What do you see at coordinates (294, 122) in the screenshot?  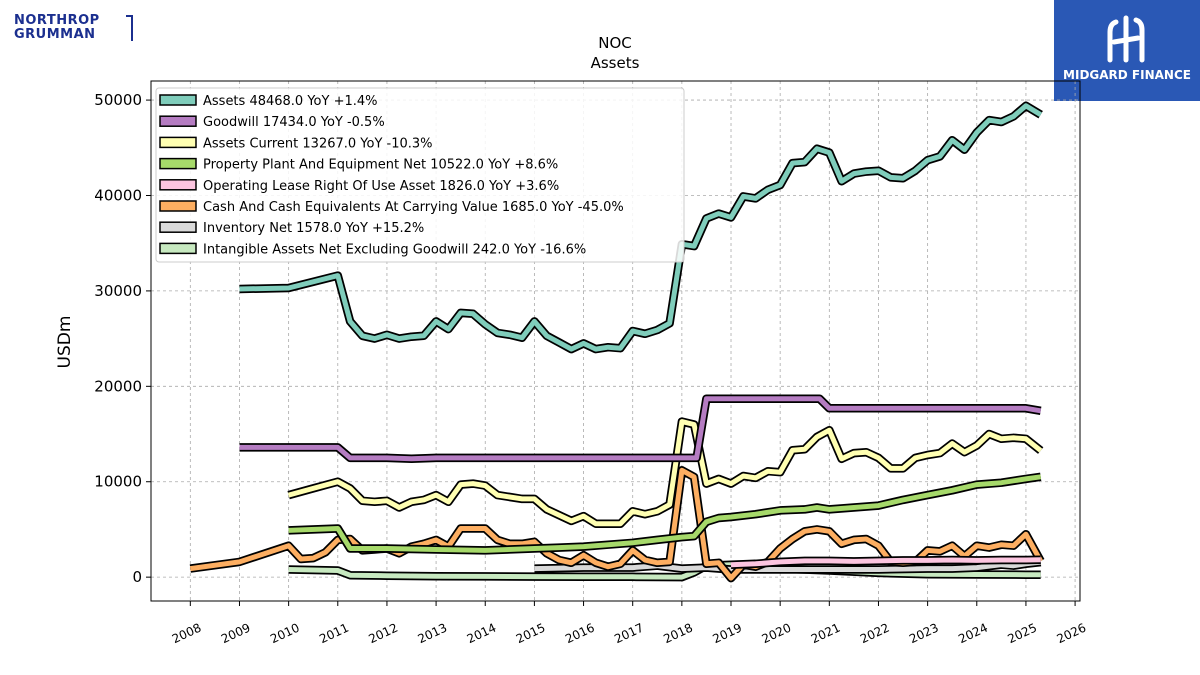 I see `legend-label: Goodwill 17434.0 YoY -0.5%` at bounding box center [294, 122].